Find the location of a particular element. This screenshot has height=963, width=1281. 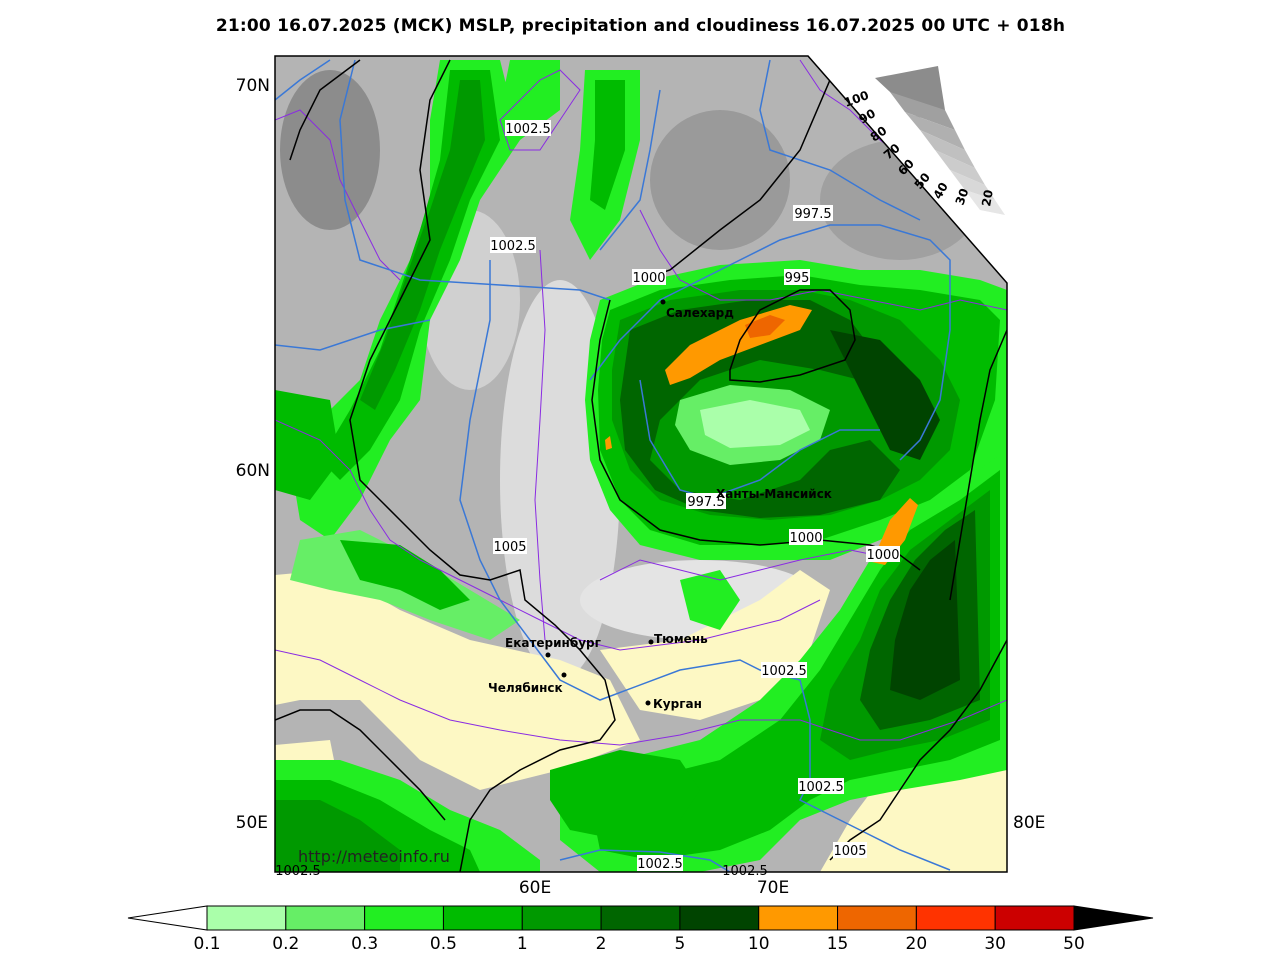

legend-label: 50 is located at coordinates (1074, 944).